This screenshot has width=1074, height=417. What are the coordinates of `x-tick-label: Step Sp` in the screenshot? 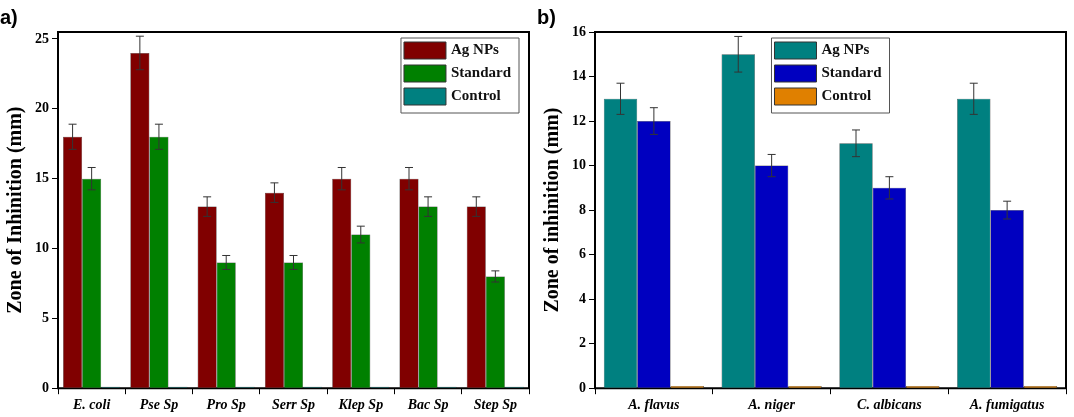 It's located at (495, 405).